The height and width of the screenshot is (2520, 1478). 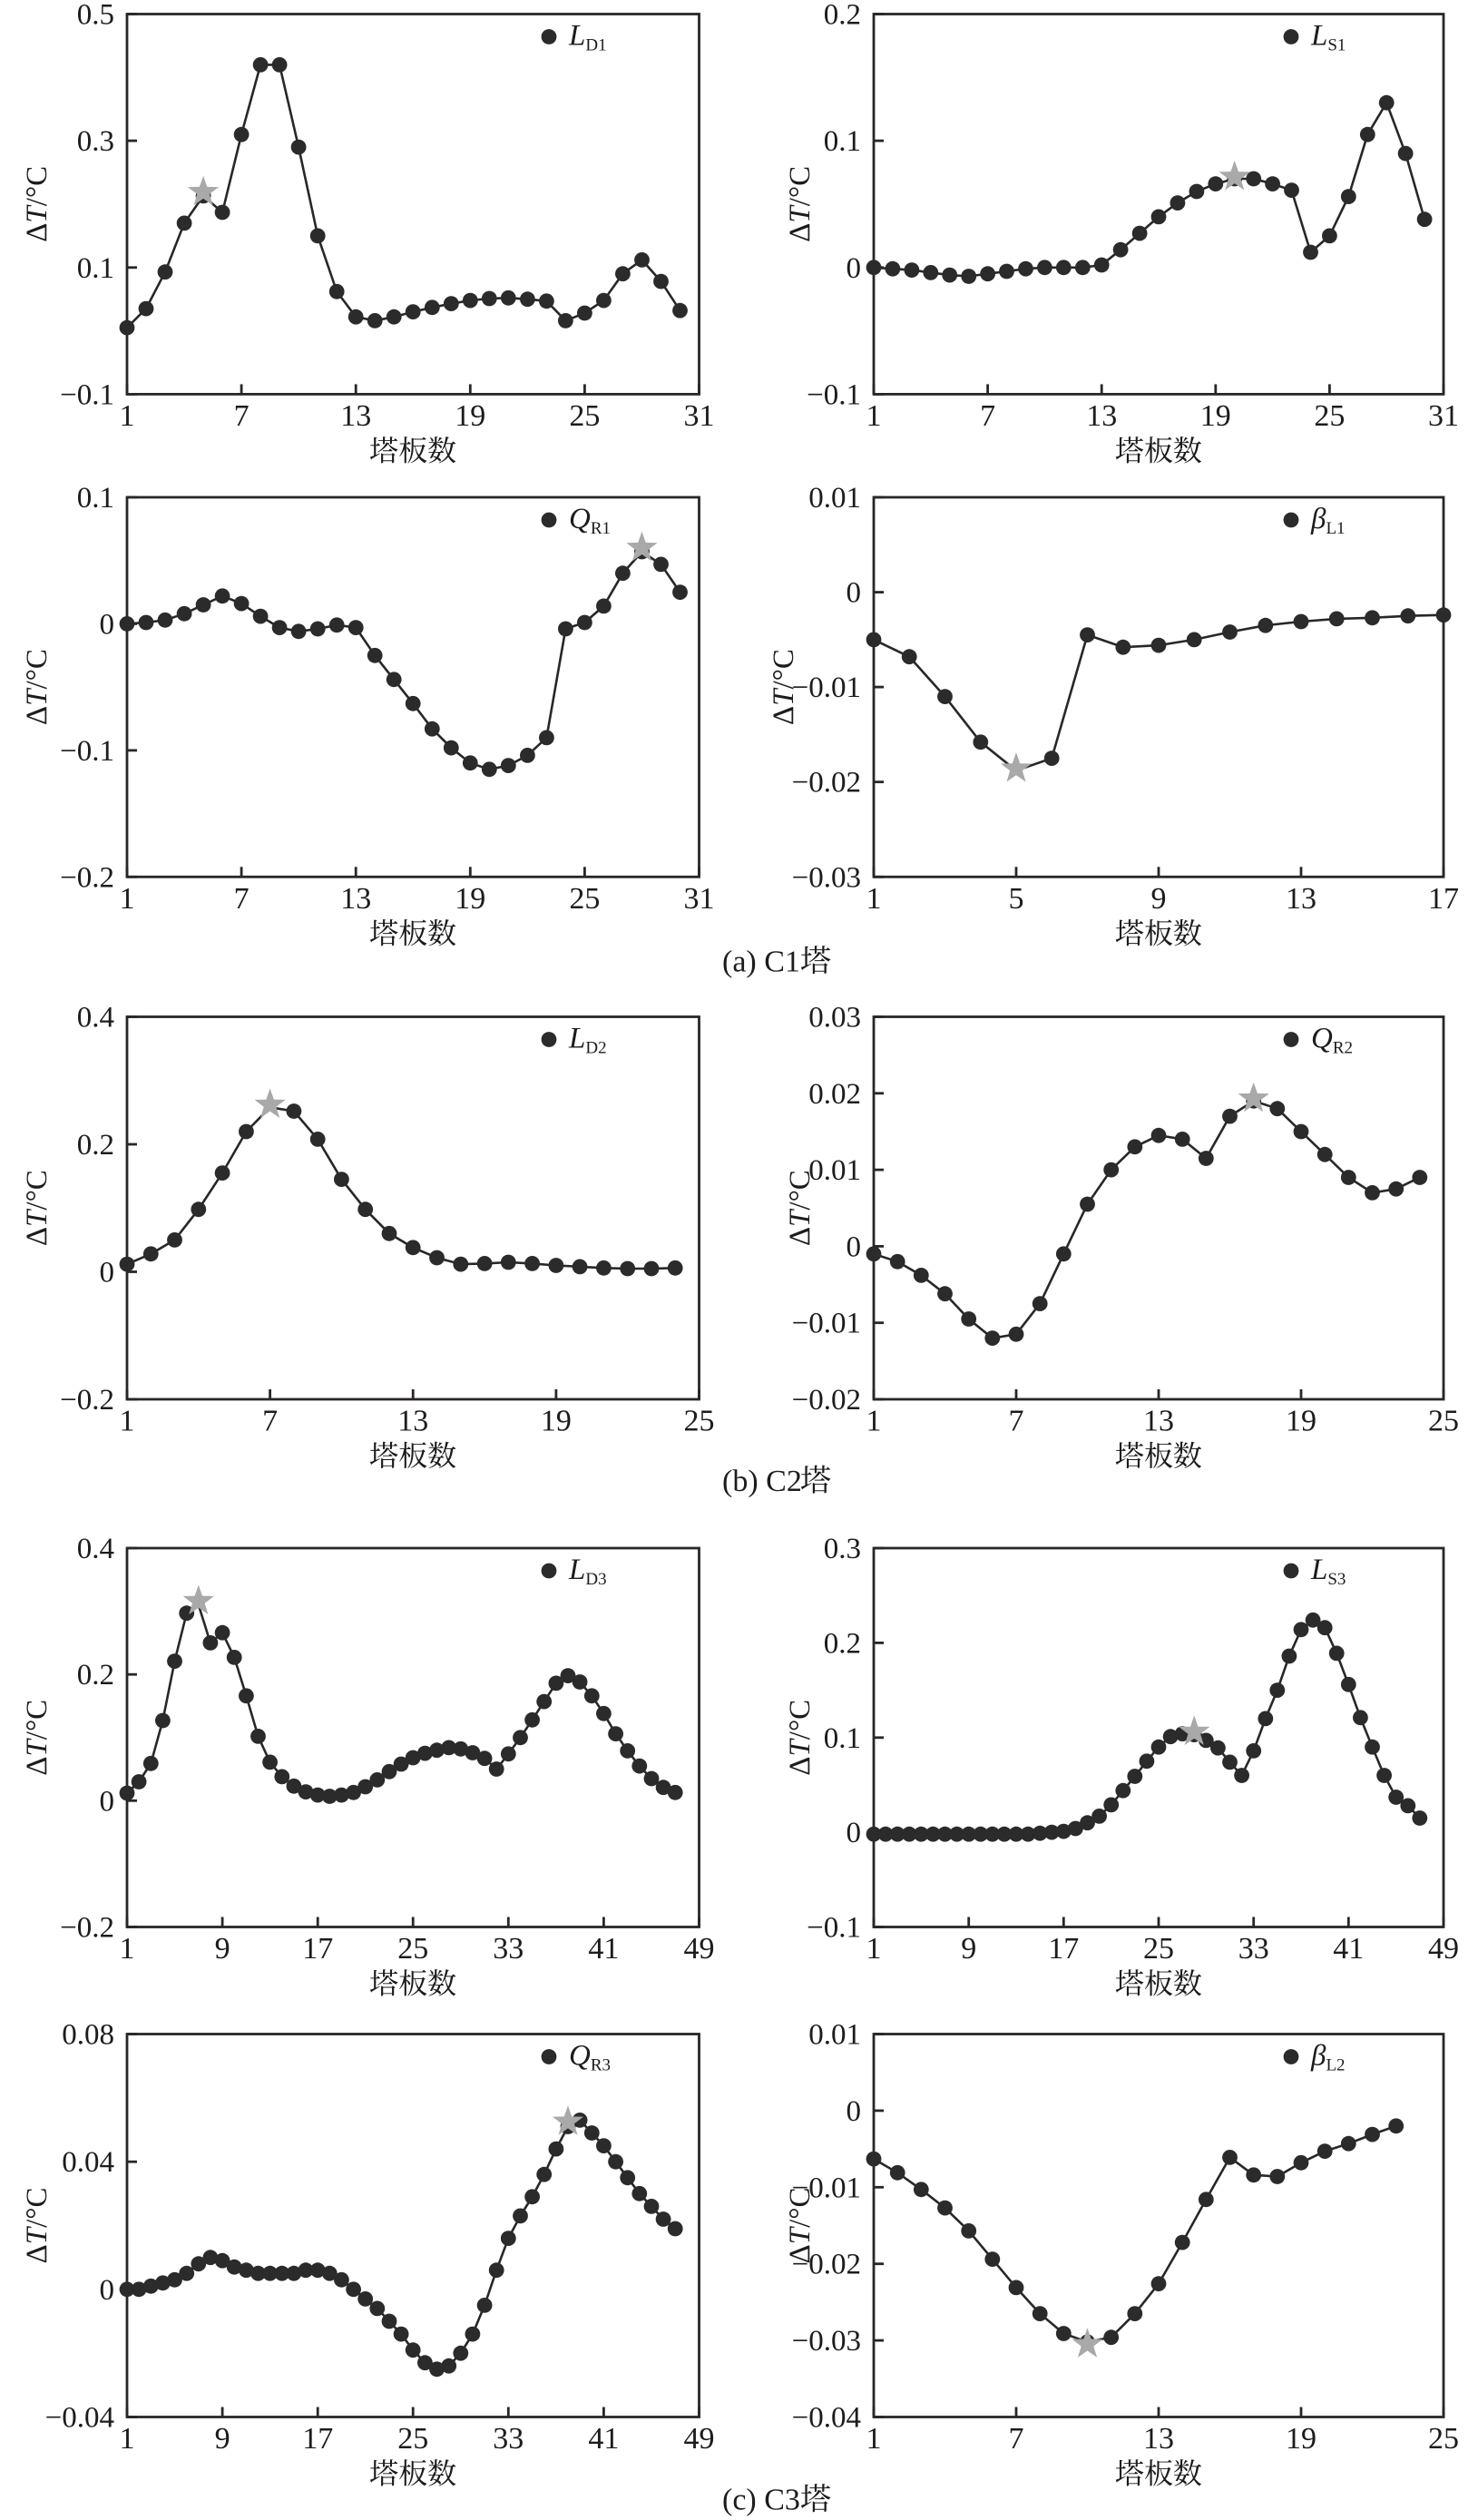 I want to click on svg-text: 49, so click(x=1443, y=1949).